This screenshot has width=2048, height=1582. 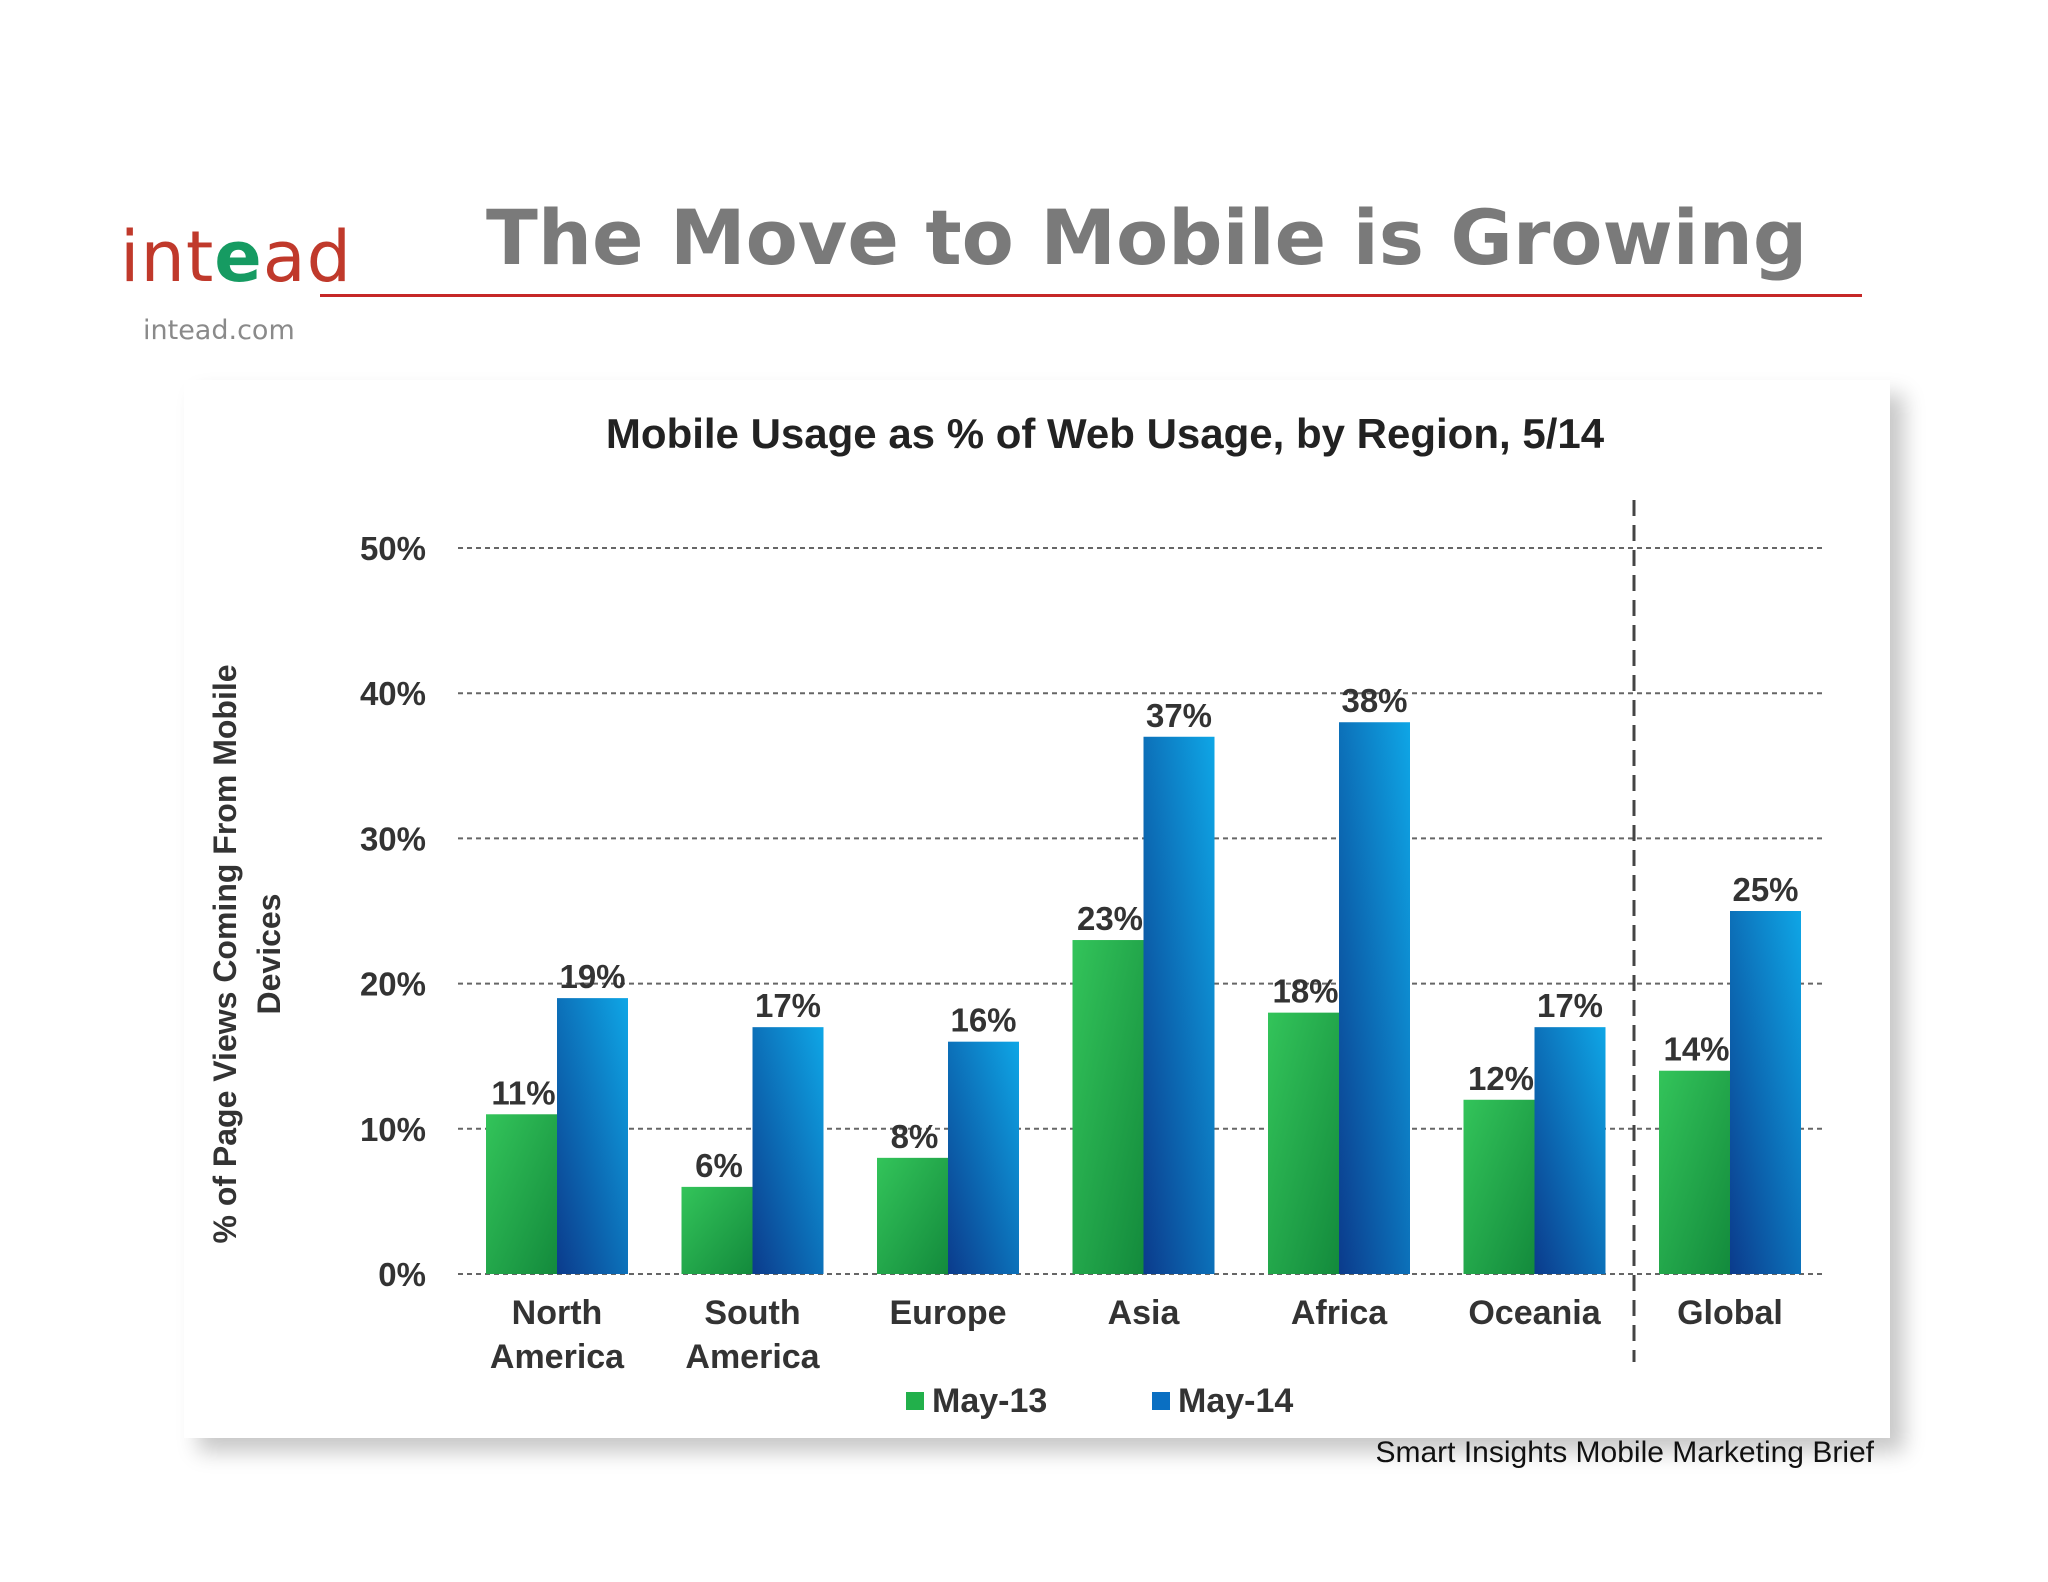 What do you see at coordinates (1339, 1313) in the screenshot?
I see `category-label: Africa` at bounding box center [1339, 1313].